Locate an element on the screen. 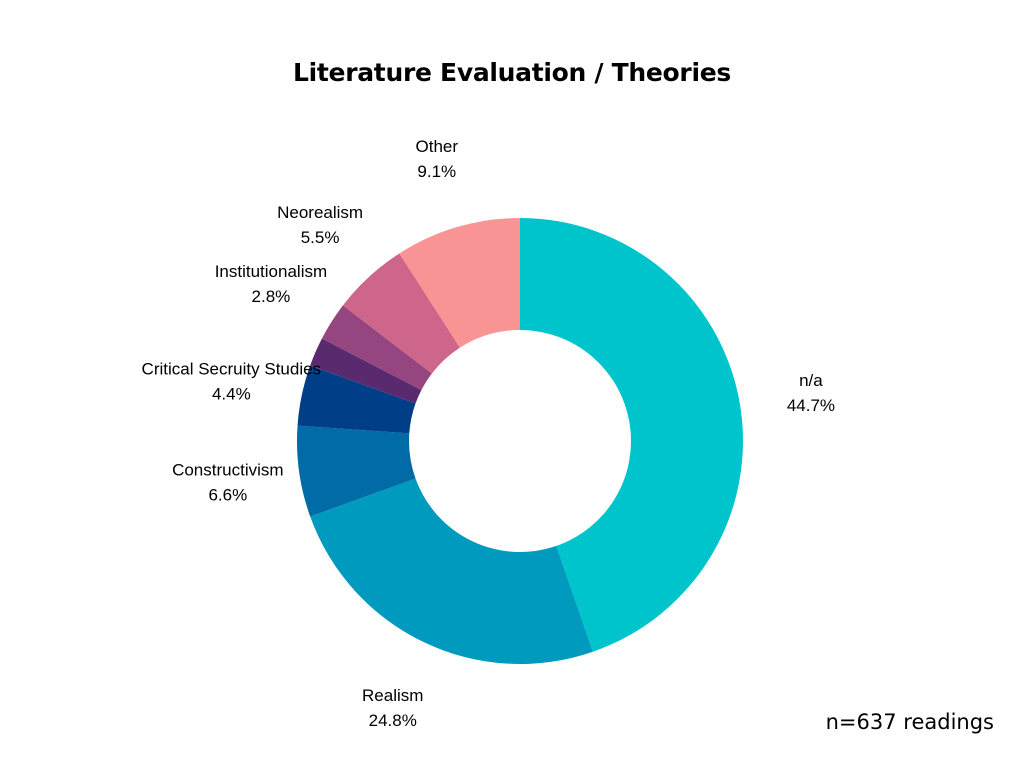  slice-realism is located at coordinates (451, 571).